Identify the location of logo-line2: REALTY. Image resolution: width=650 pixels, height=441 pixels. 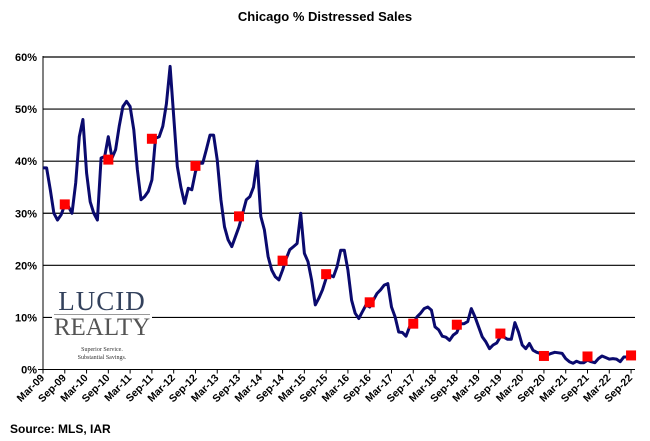
(102, 327).